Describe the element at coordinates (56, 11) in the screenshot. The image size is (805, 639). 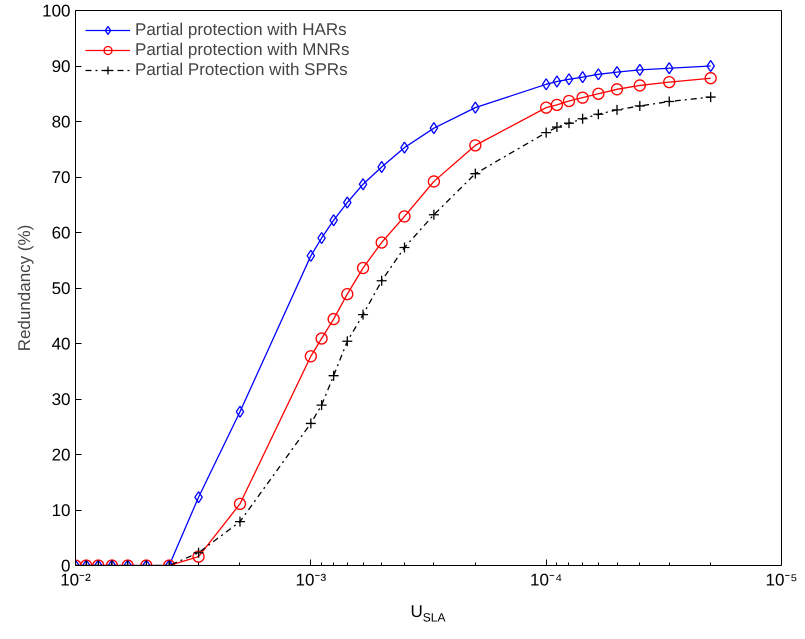
I see `y-tick-label: 100` at that location.